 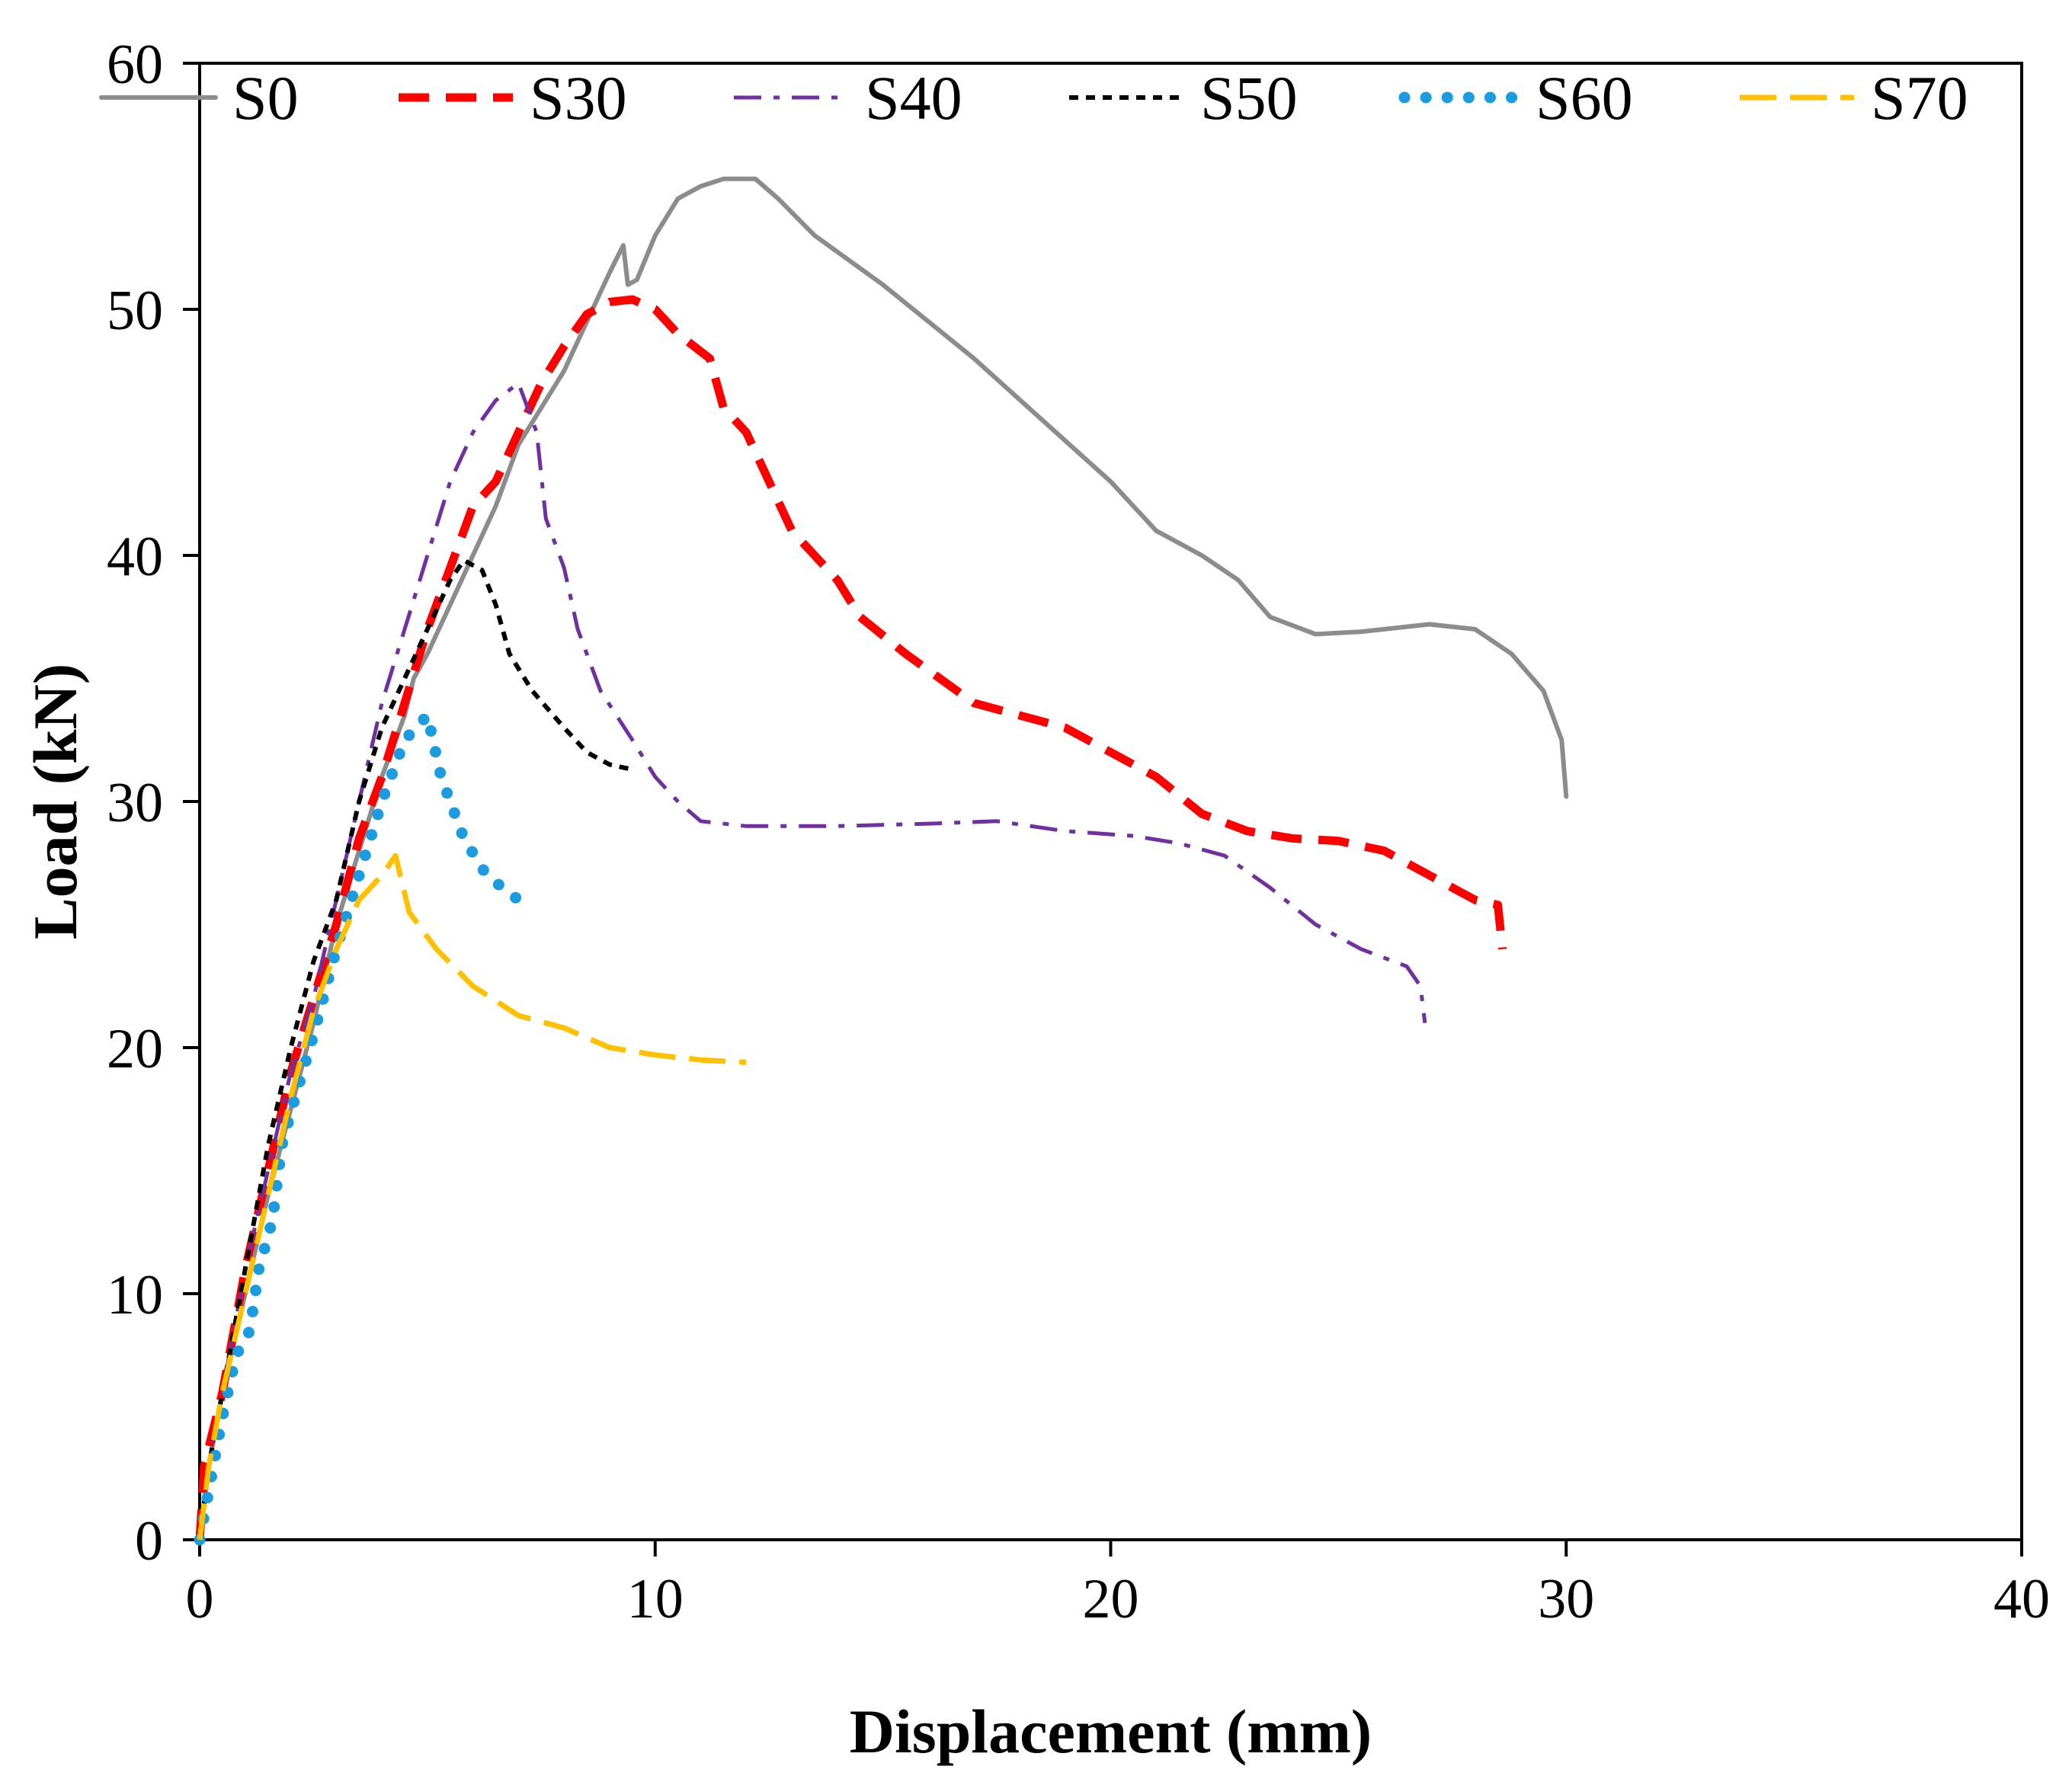 I want to click on x-tick-label: 20, so click(x=1111, y=1599).